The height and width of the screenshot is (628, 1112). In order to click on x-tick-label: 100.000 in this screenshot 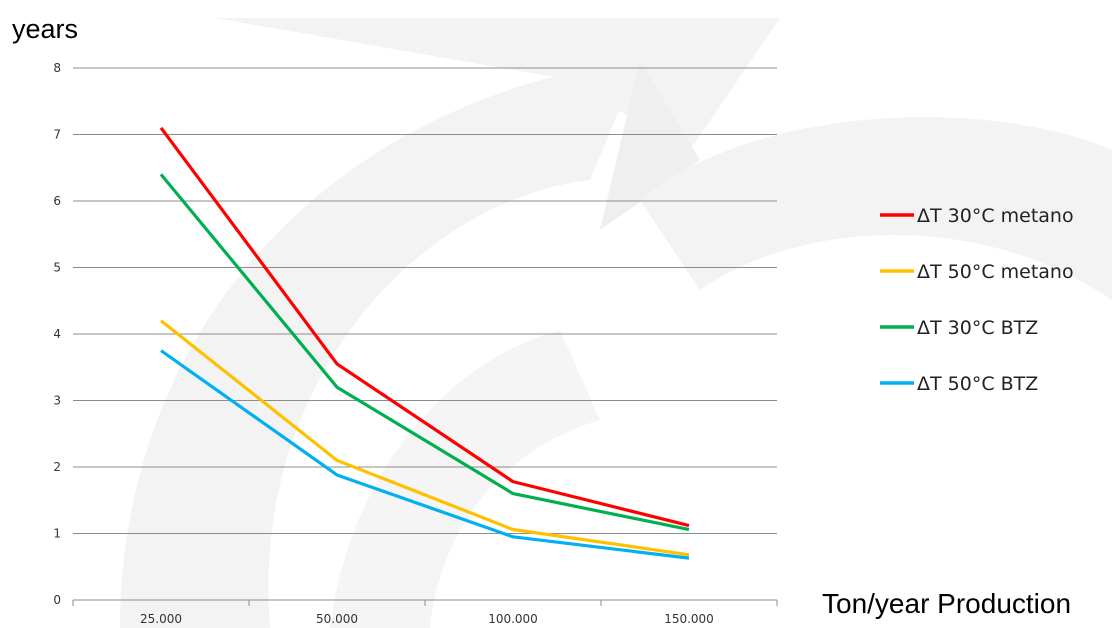, I will do `click(513, 619)`.